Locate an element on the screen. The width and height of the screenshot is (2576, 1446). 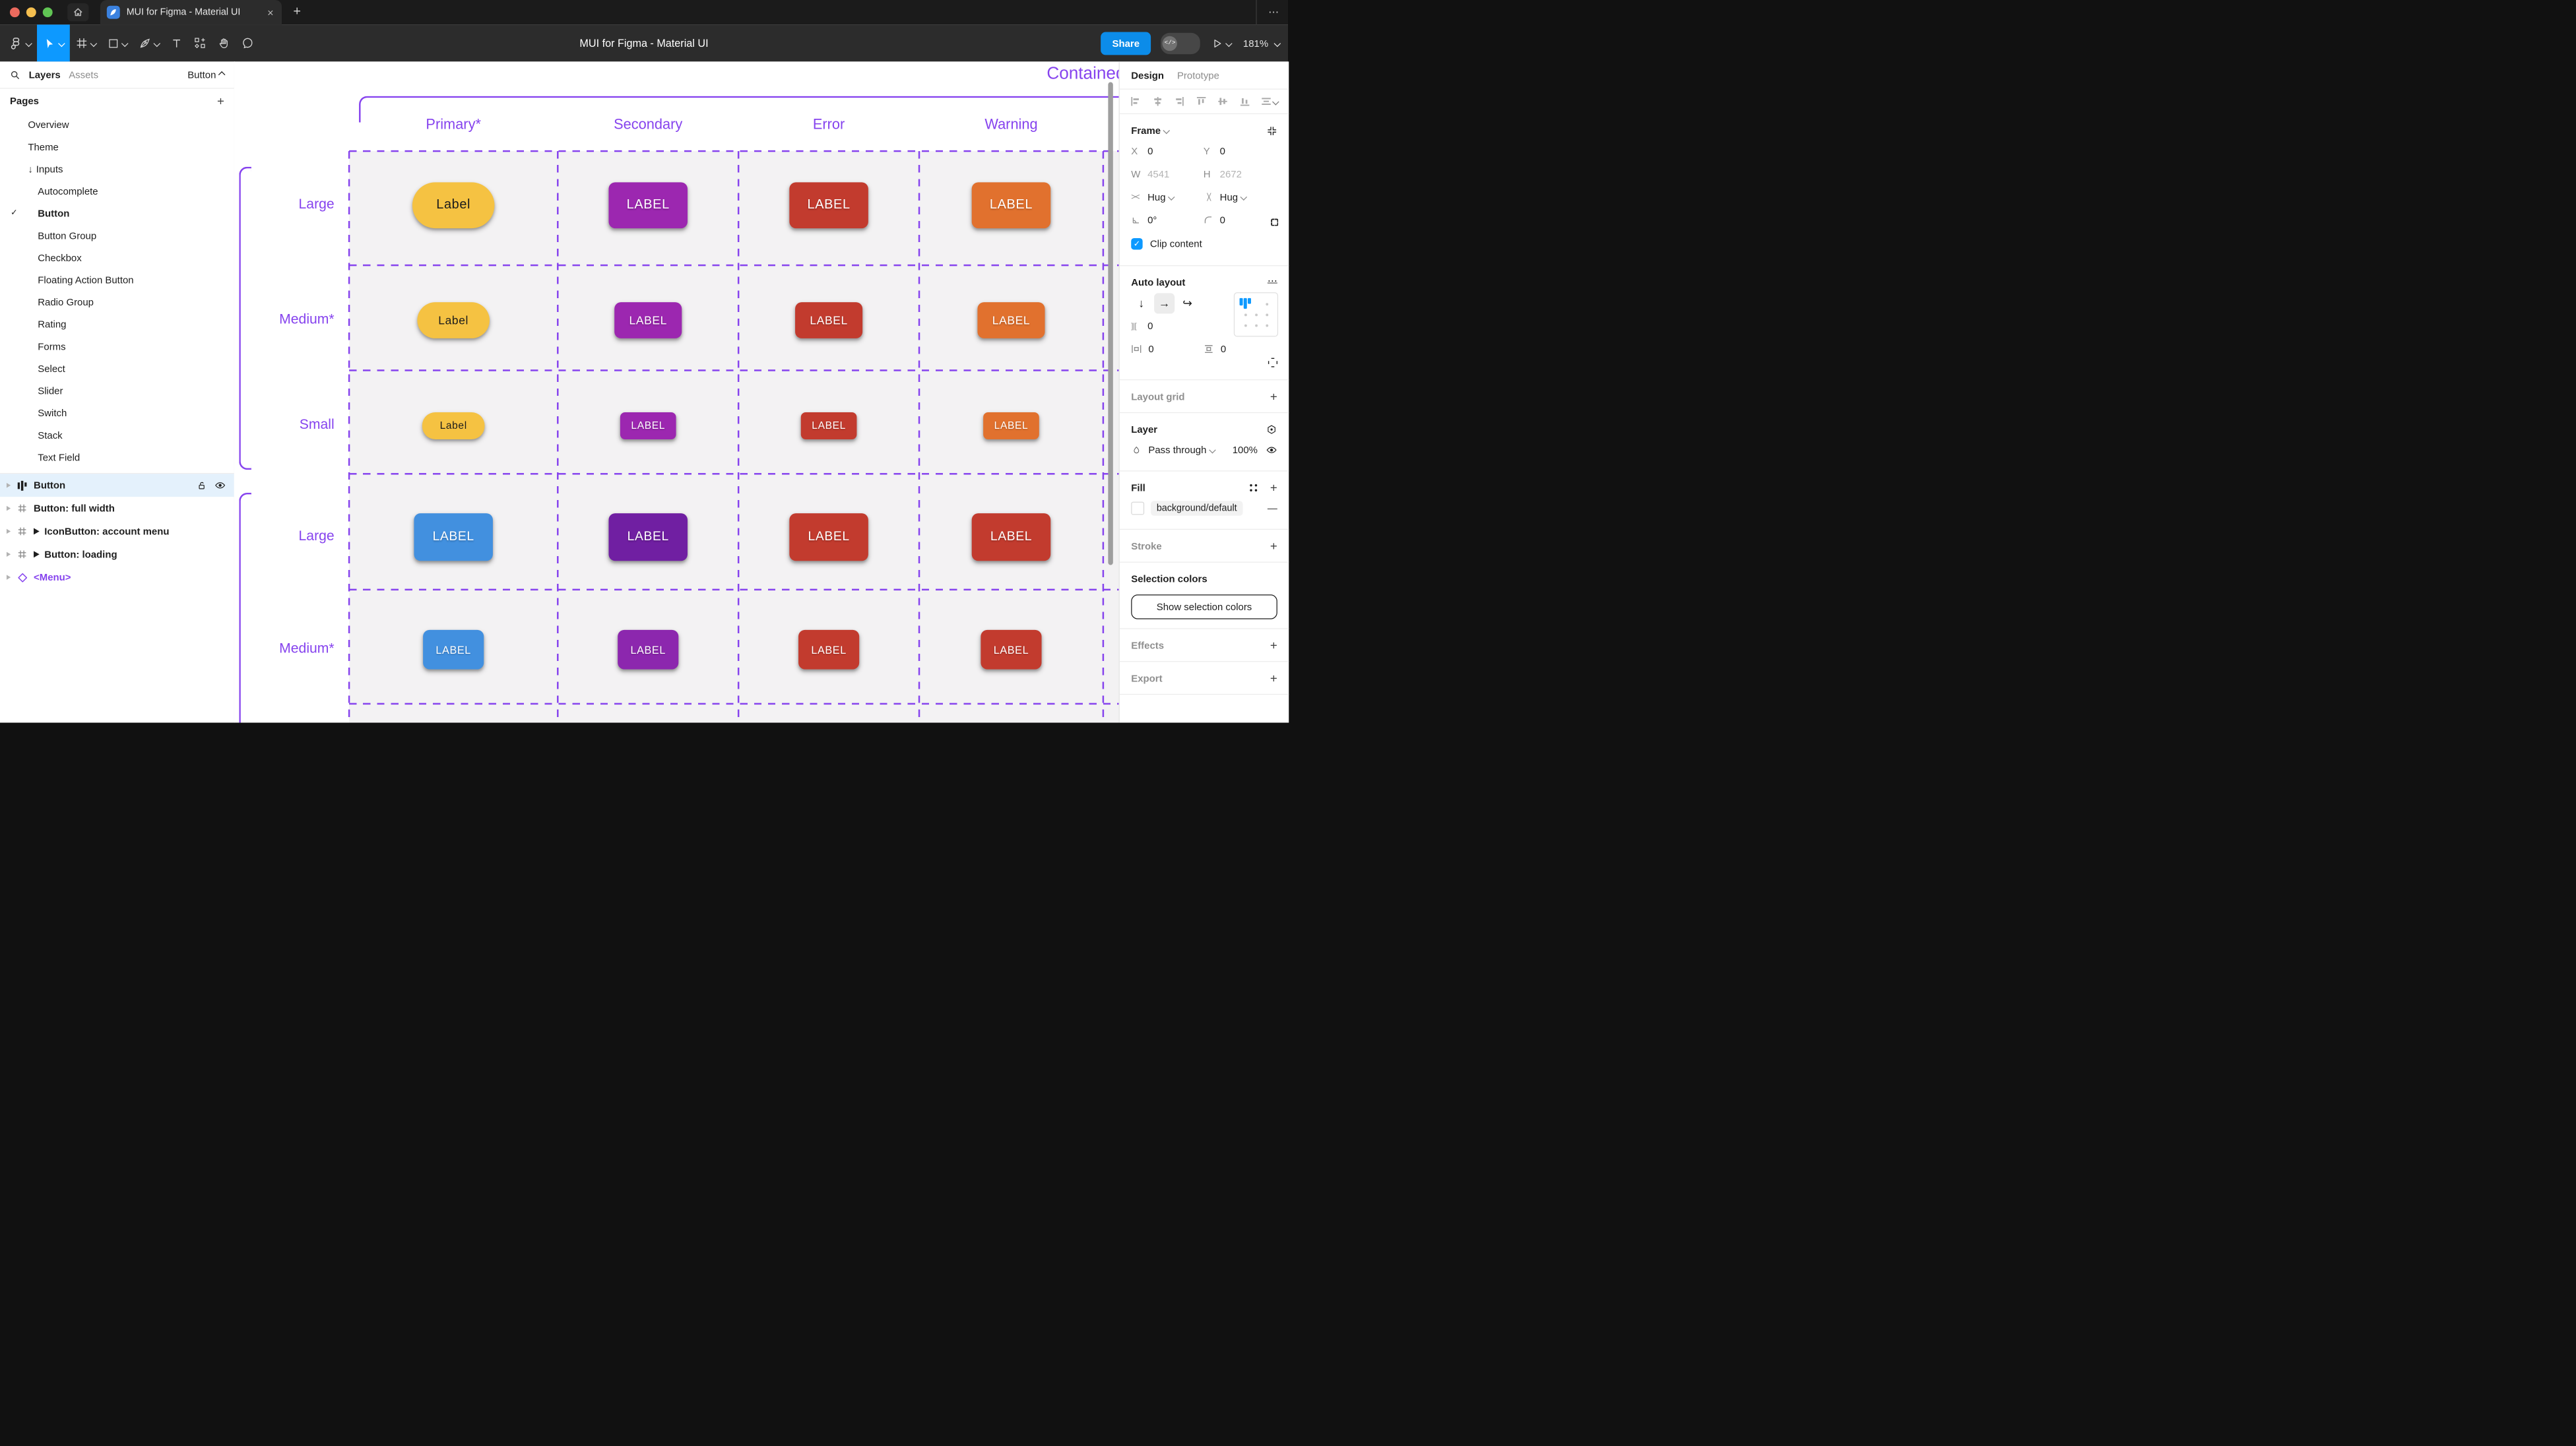
page-item-floating-action-button: Floating Action Button is located at coordinates (117, 279).